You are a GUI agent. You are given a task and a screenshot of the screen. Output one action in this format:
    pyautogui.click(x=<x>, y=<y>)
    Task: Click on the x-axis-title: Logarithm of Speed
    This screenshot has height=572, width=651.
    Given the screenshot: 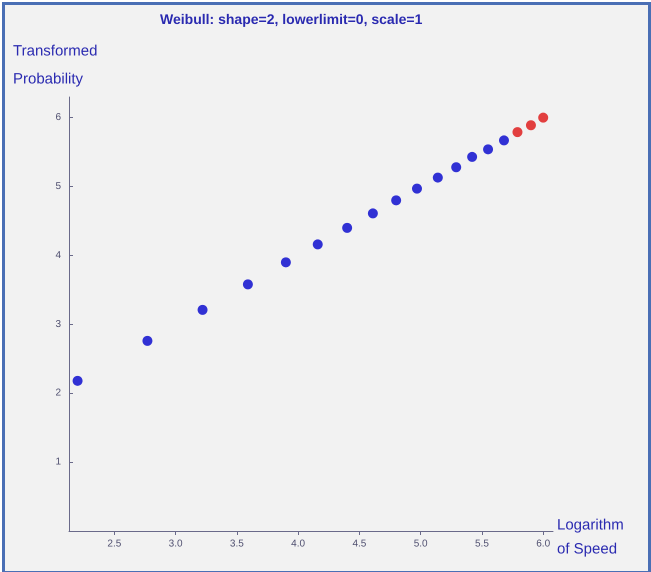 What is the action you would take?
    pyautogui.click(x=592, y=537)
    